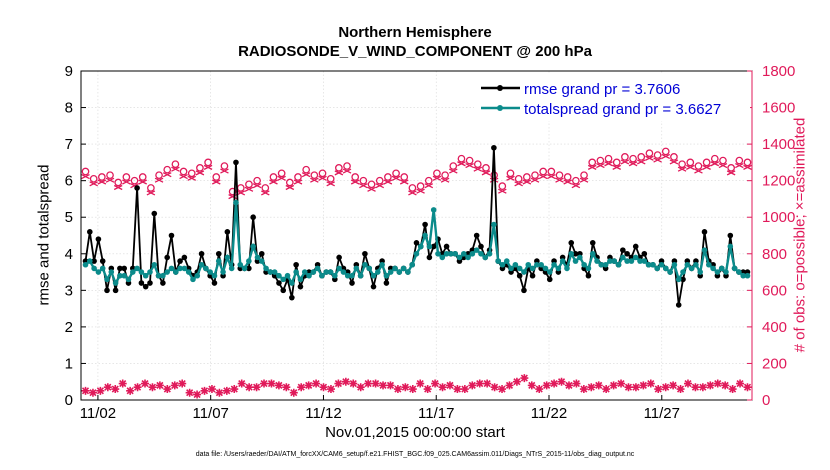 This screenshot has width=830, height=470. What do you see at coordinates (500, 88) in the screenshot?
I see `legend-rmse-marker` at bounding box center [500, 88].